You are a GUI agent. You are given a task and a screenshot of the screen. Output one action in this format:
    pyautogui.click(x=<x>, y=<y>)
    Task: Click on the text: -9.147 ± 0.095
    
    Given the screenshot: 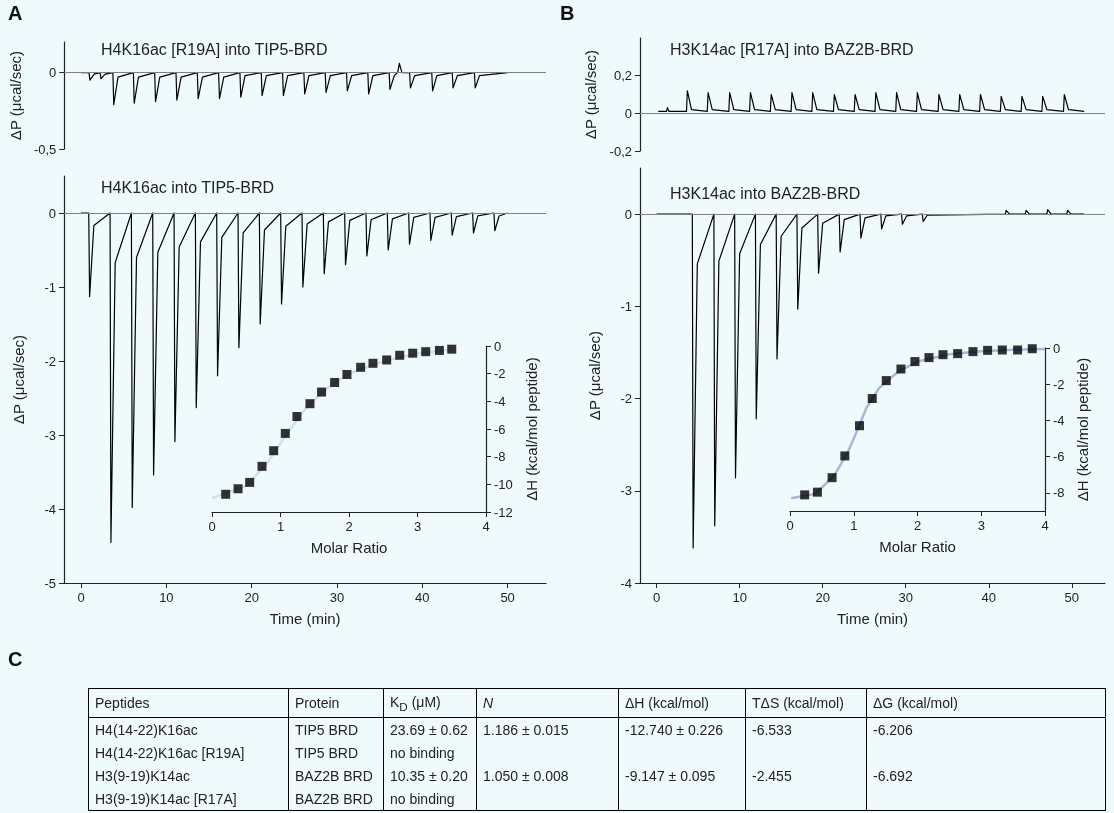 What is the action you would take?
    pyautogui.click(x=670, y=775)
    